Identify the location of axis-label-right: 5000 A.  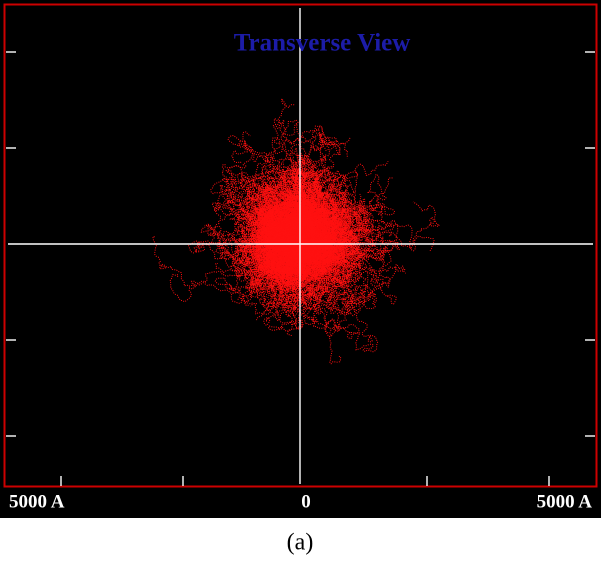
(565, 501).